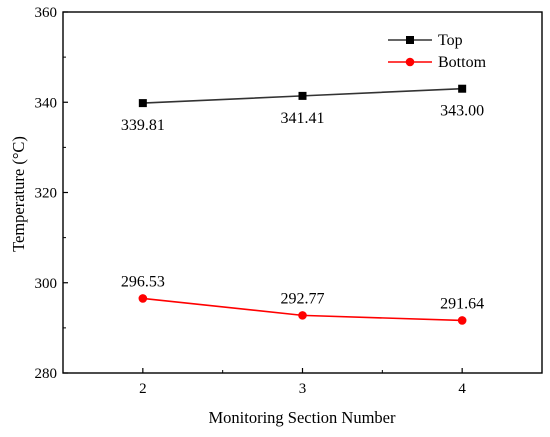 The width and height of the screenshot is (550, 437). What do you see at coordinates (46, 103) in the screenshot?
I see `y-tick-label: 340` at bounding box center [46, 103].